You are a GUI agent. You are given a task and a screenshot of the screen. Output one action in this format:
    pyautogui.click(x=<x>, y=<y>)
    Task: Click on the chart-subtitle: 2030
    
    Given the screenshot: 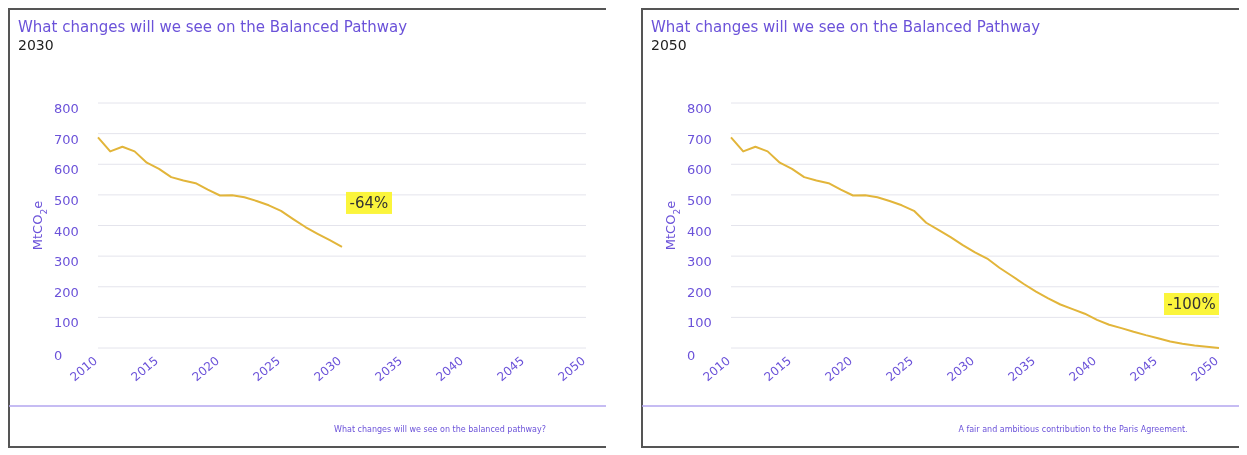 What is the action you would take?
    pyautogui.click(x=36, y=45)
    